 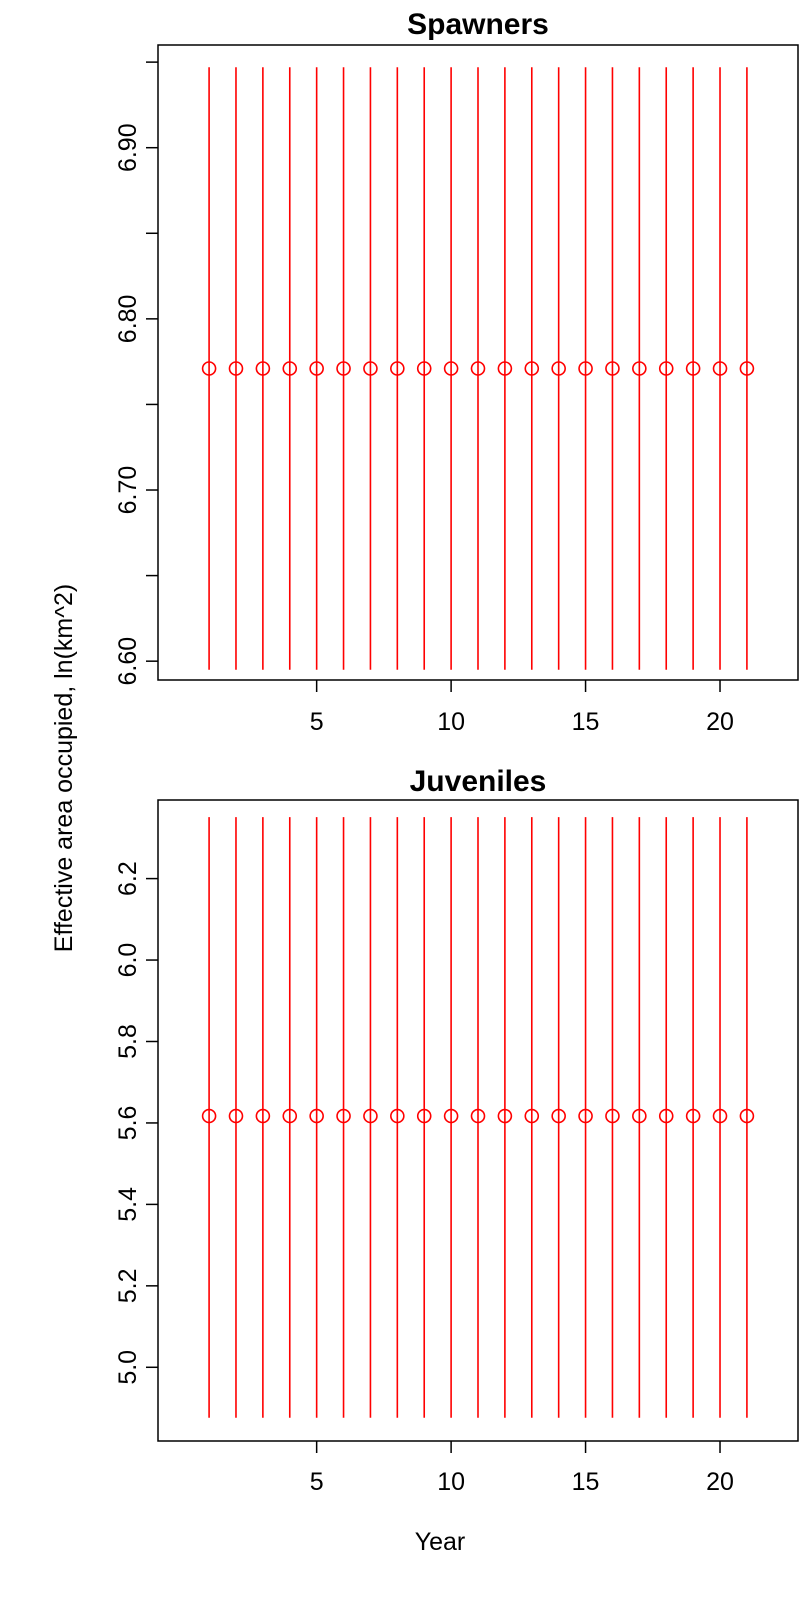 I want to click on x-axis-label: Year, so click(x=440, y=1542).